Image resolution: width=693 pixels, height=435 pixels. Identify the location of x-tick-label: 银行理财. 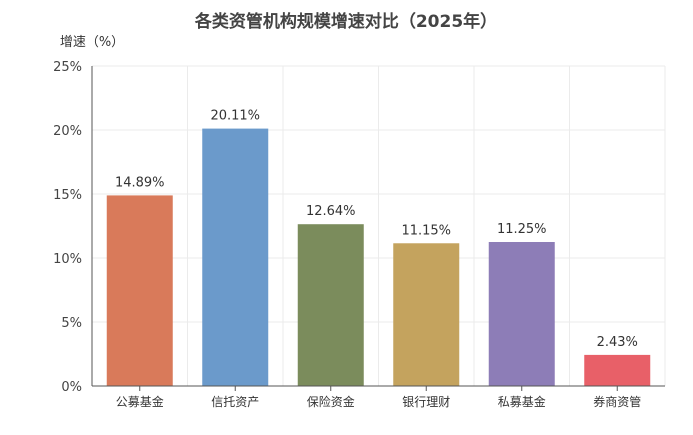
(426, 402).